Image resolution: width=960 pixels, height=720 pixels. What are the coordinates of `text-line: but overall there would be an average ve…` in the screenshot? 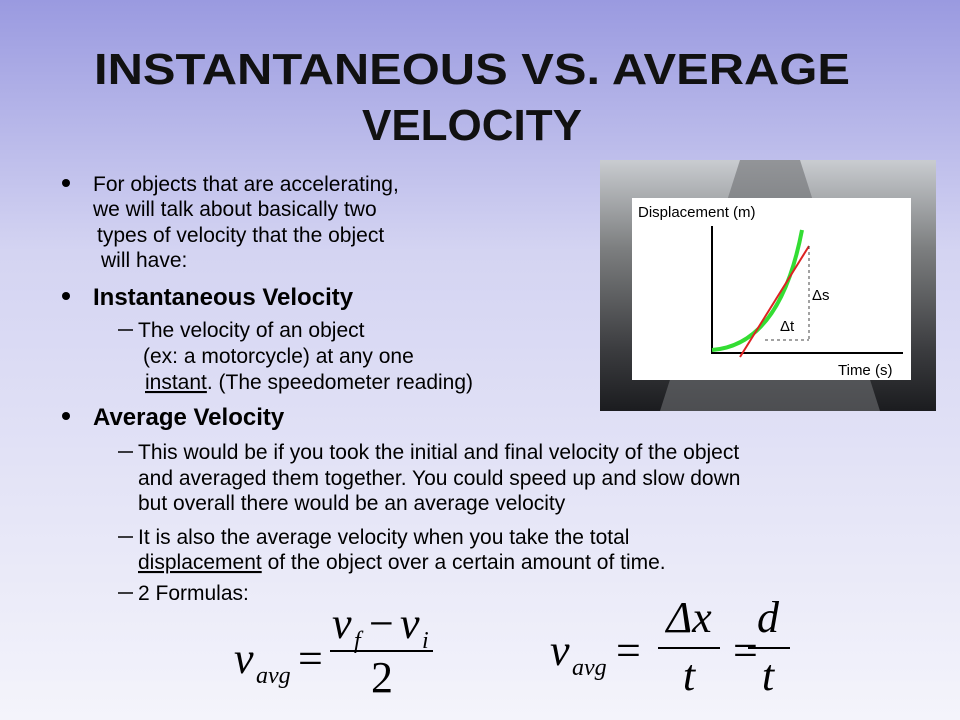 It's located at (352, 503).